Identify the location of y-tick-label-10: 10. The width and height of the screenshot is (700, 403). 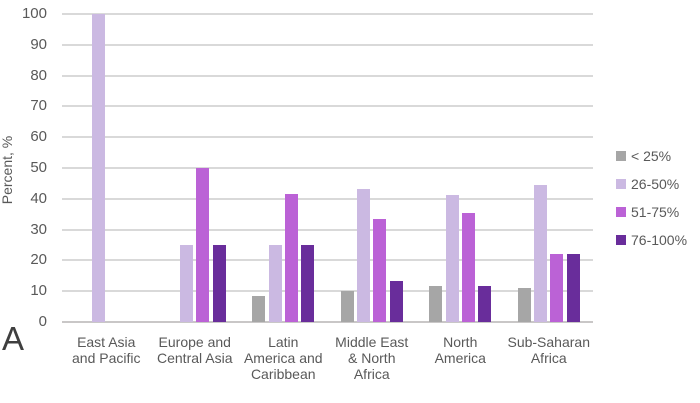
(38, 291).